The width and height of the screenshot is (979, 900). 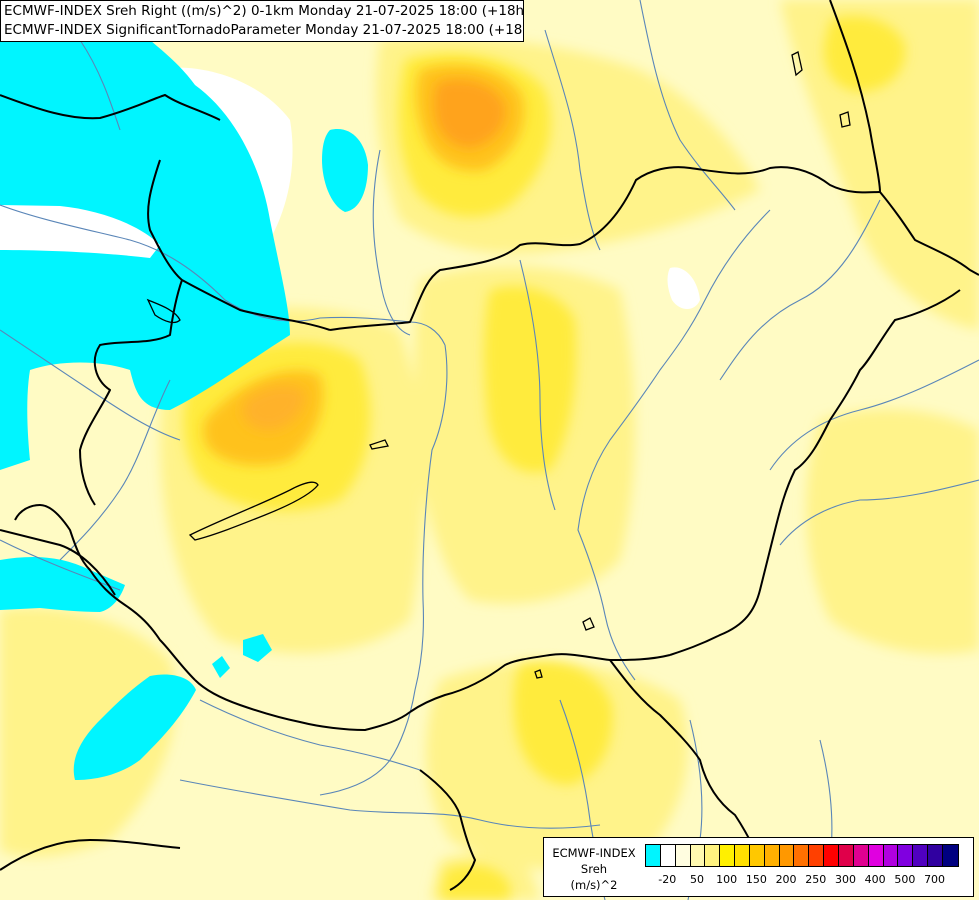 What do you see at coordinates (816, 879) in the screenshot?
I see `legend-tick-label: 250` at bounding box center [816, 879].